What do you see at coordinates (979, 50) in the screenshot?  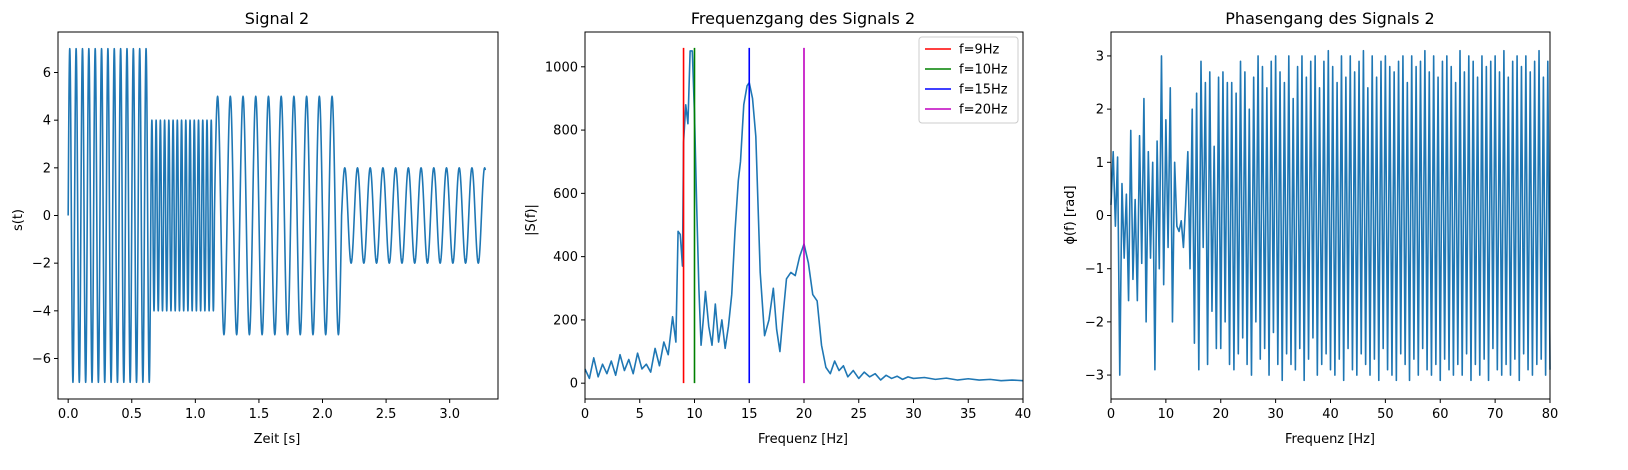 I see `legend-label: f=9Hz` at bounding box center [979, 50].